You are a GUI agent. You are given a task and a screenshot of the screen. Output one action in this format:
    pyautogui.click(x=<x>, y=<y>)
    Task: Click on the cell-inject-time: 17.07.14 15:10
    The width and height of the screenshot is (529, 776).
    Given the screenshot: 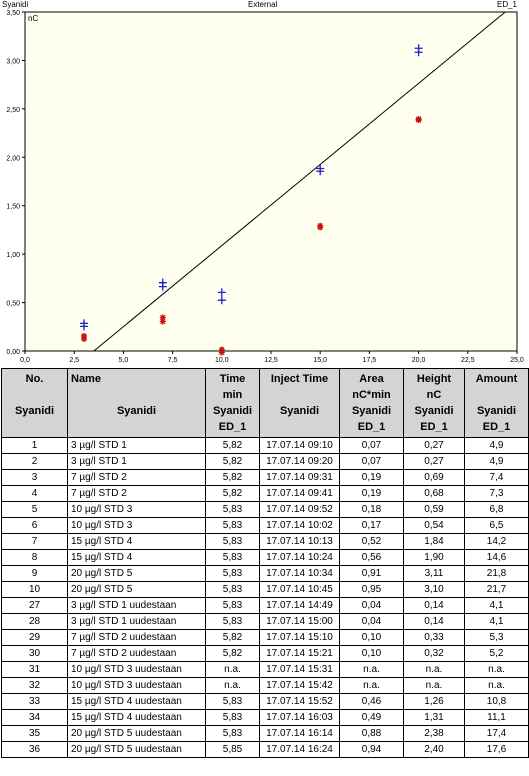 What is the action you would take?
    pyautogui.click(x=299, y=637)
    